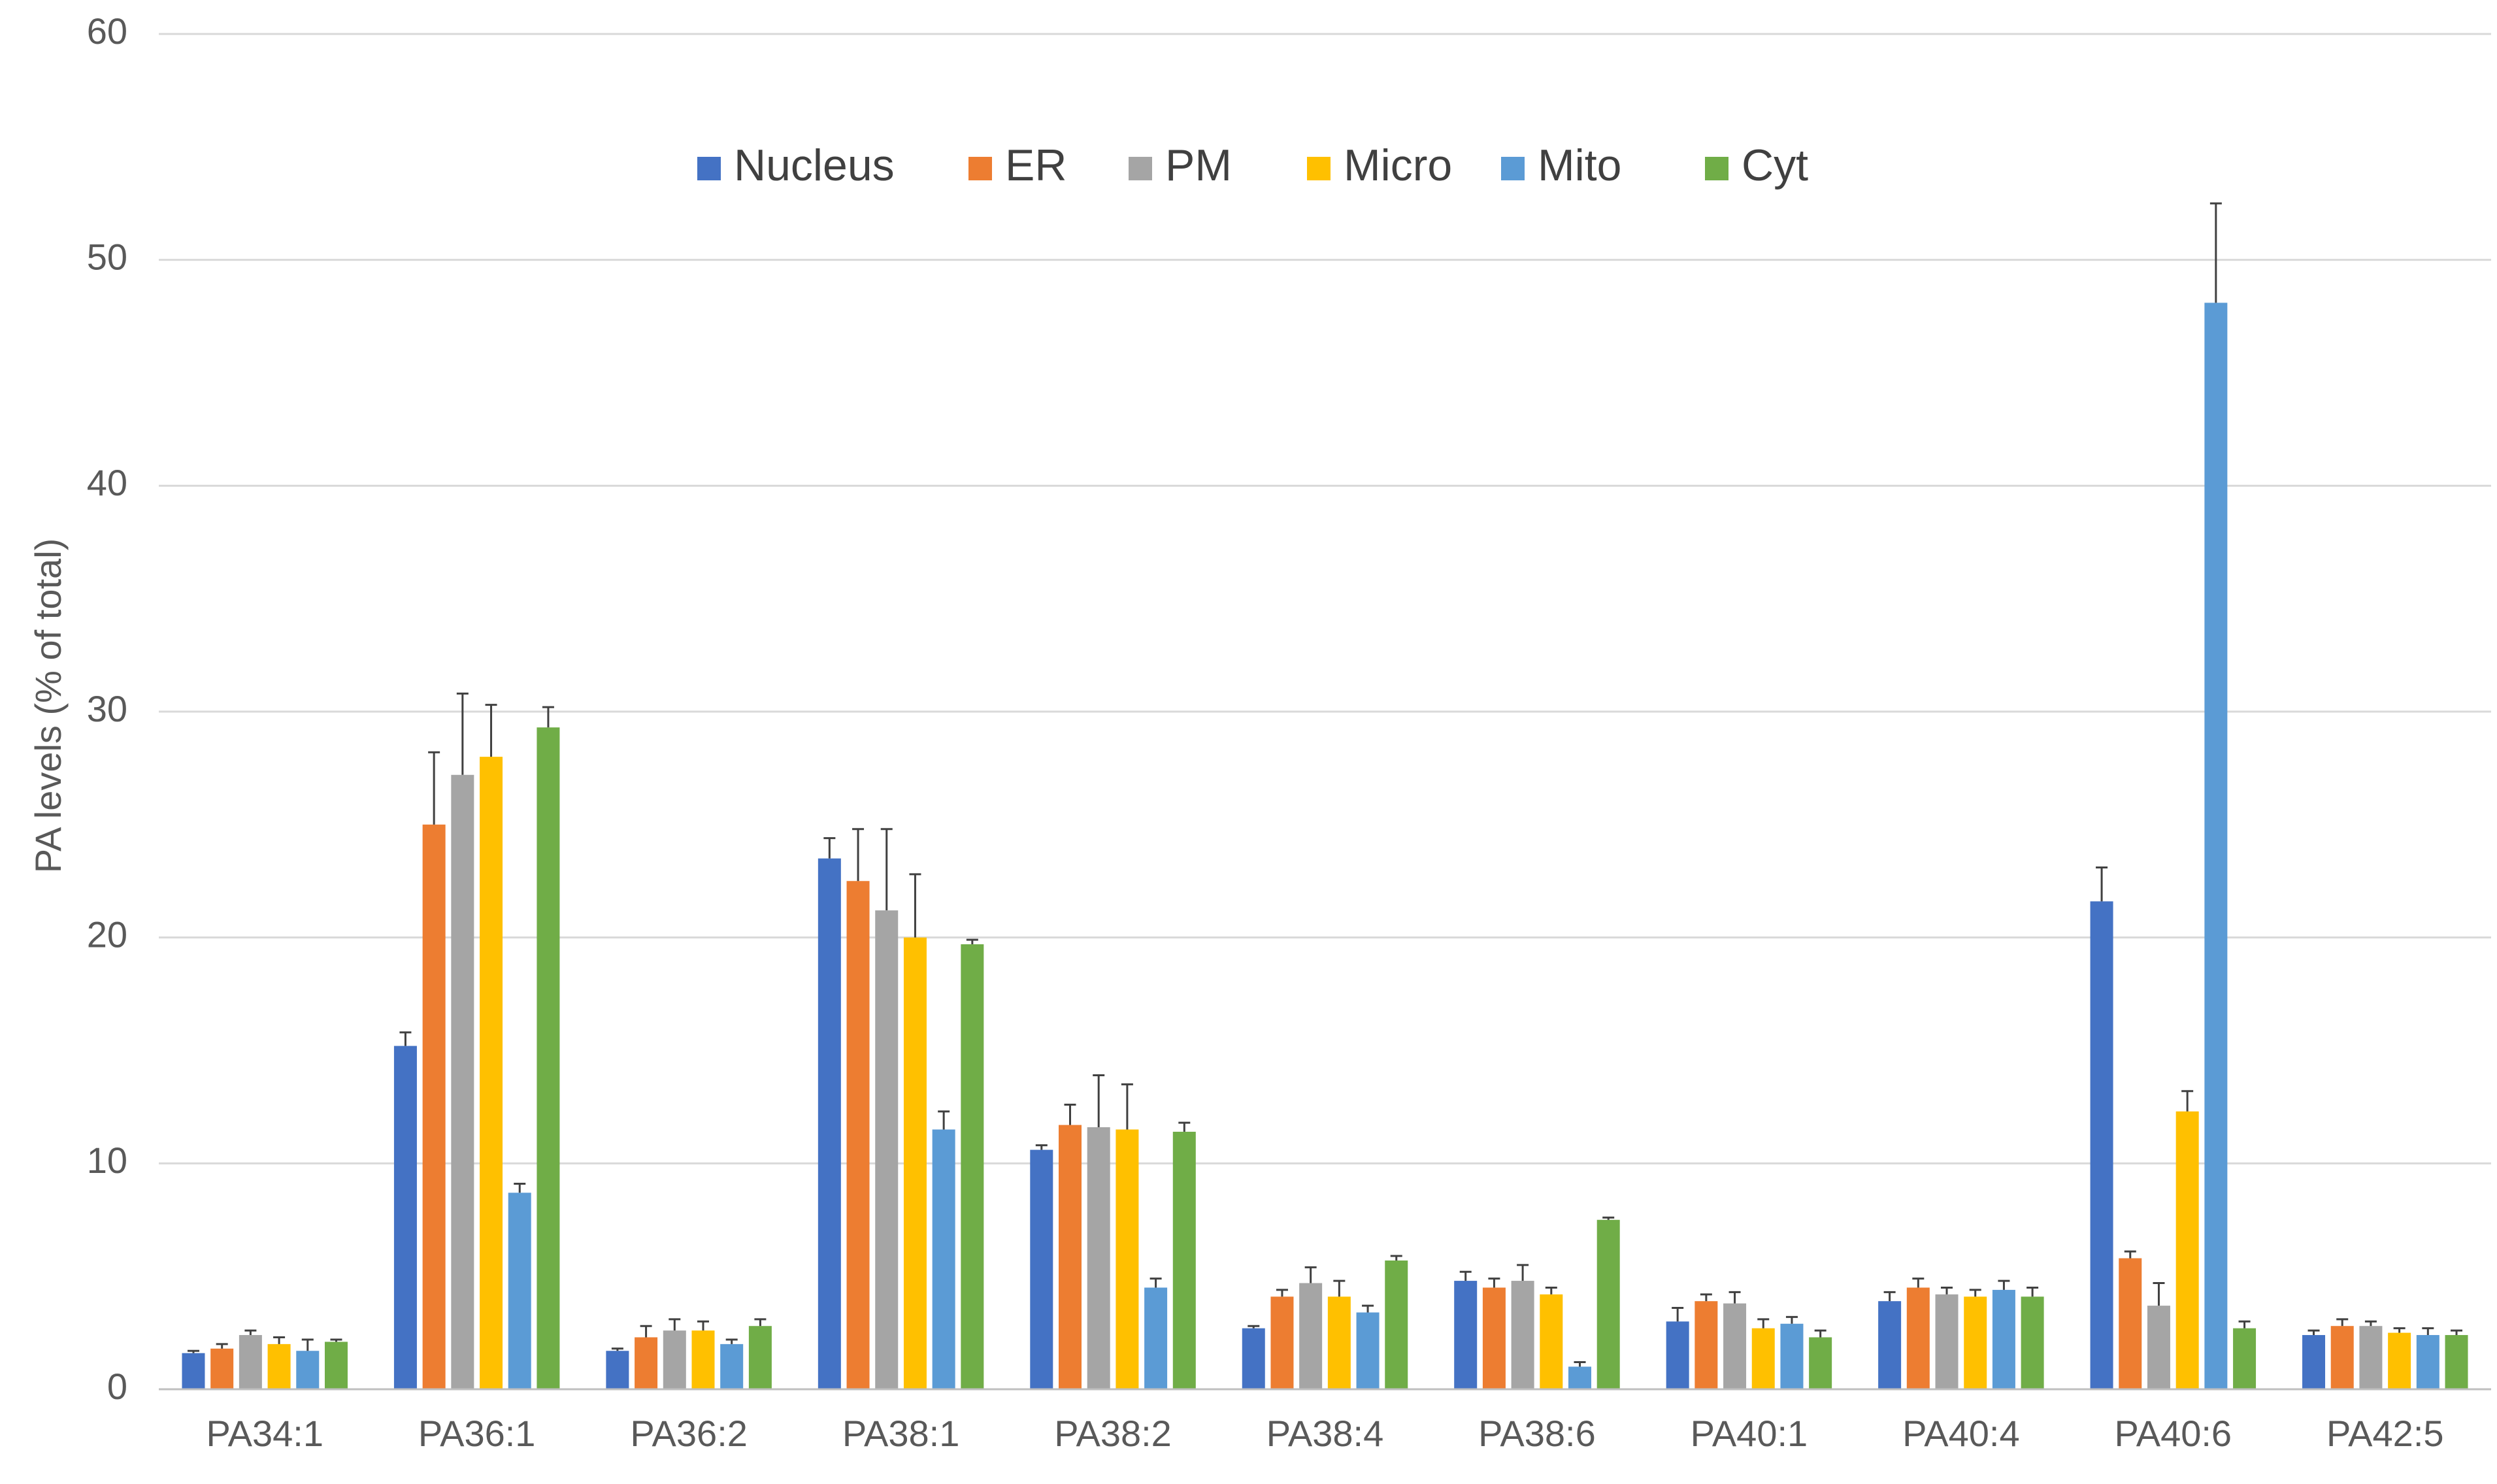 The image size is (2497, 1484). Describe the element at coordinates (107, 934) in the screenshot. I see `y-tick-label: 20` at that location.